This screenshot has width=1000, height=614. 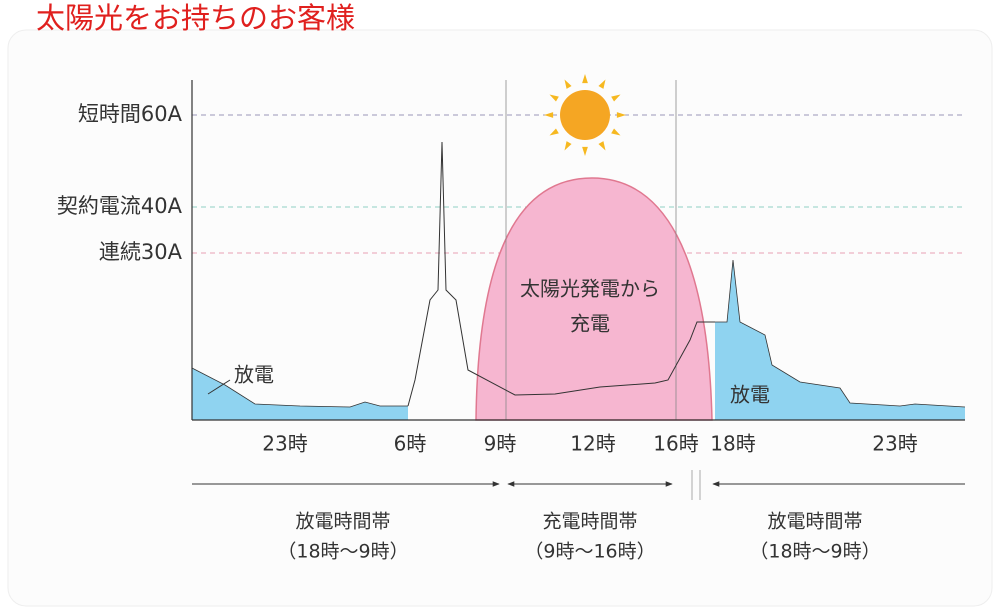 What do you see at coordinates (500, 444) in the screenshot?
I see `time-label: 9時` at bounding box center [500, 444].